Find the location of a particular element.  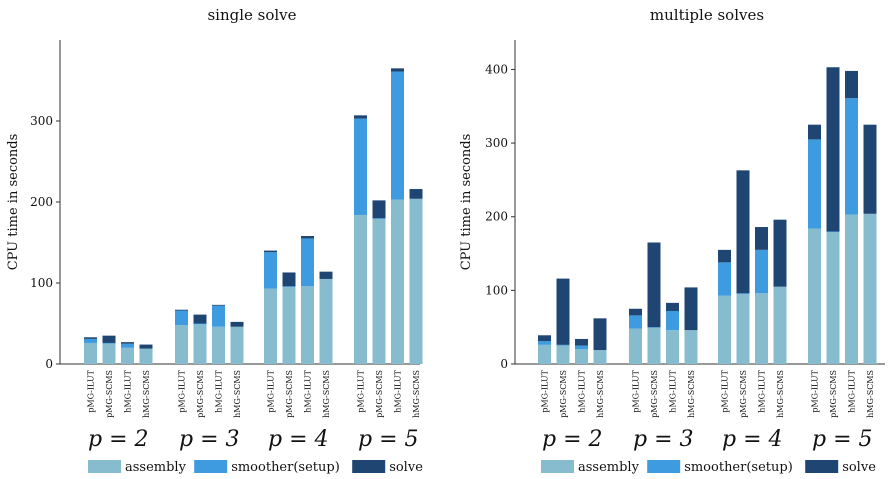

chart-title: multiple solves is located at coordinates (707, 15).